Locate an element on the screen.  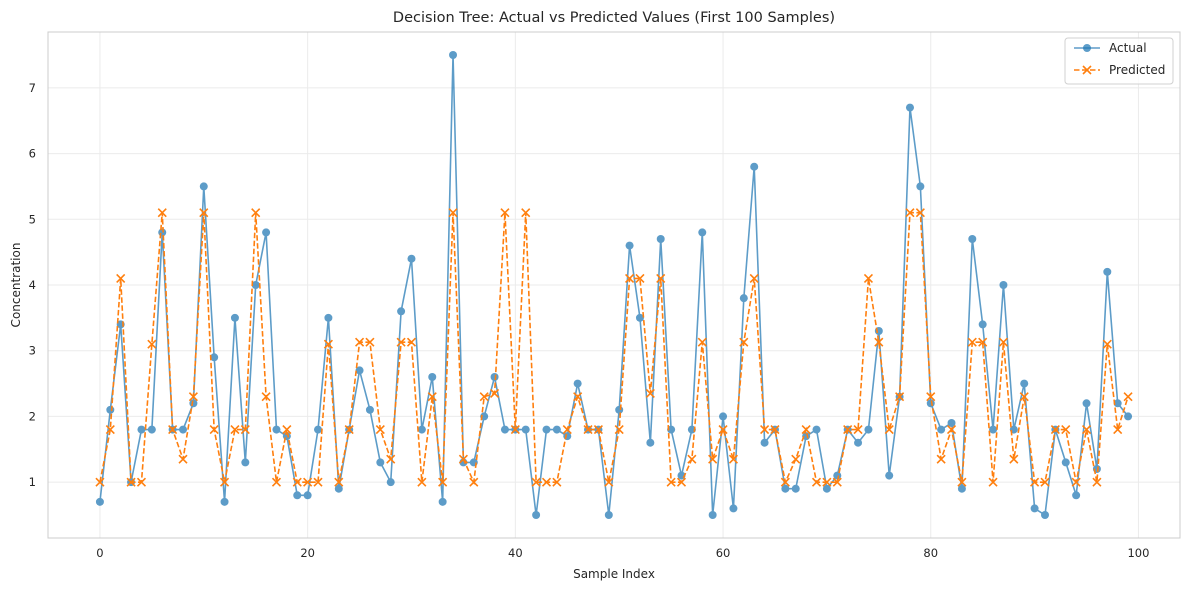
y-tick-label: 1 is located at coordinates (32, 482).